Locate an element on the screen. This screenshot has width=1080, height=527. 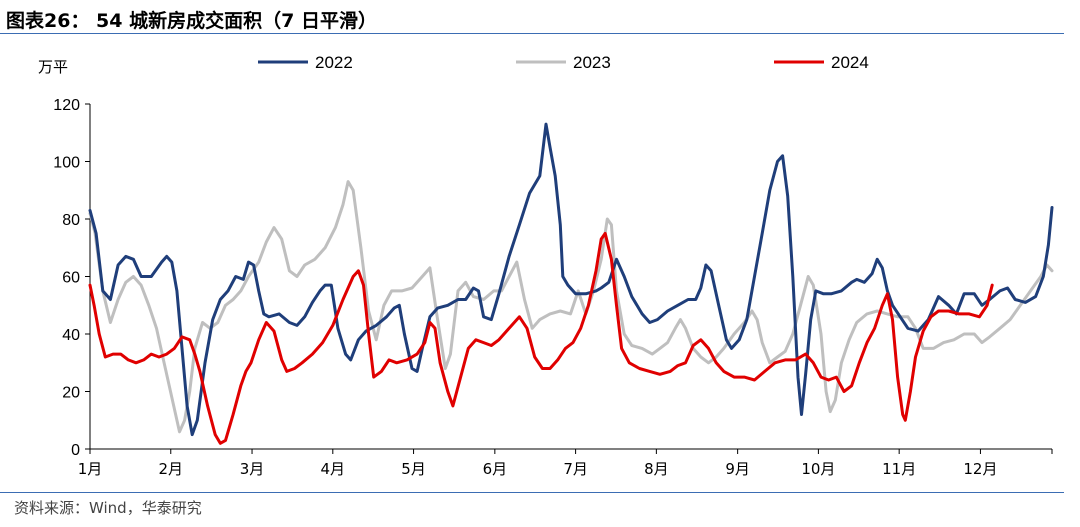
x-tick-label: 10月 is located at coordinates (818, 469).